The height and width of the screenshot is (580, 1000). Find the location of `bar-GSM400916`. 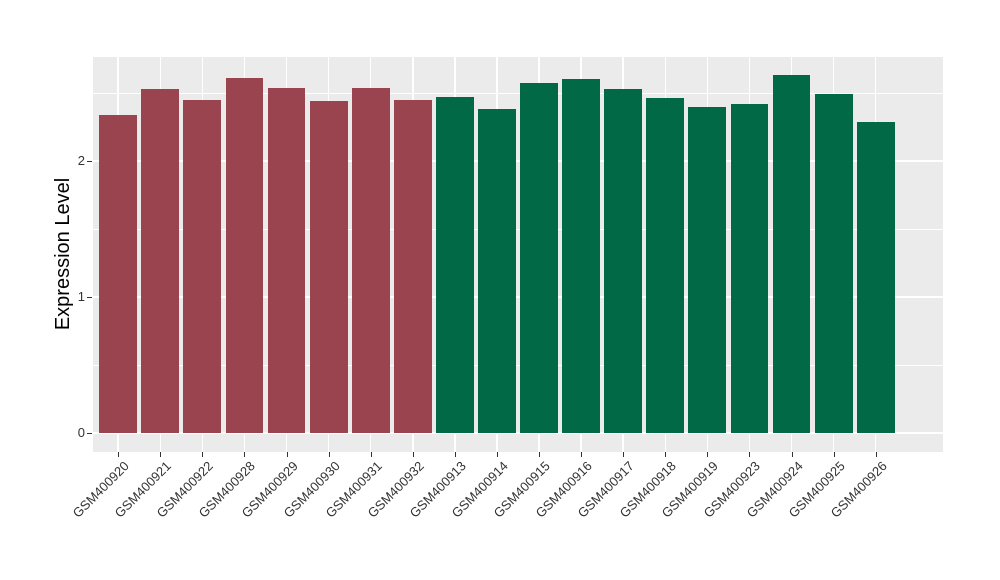

bar-GSM400916 is located at coordinates (581, 256).